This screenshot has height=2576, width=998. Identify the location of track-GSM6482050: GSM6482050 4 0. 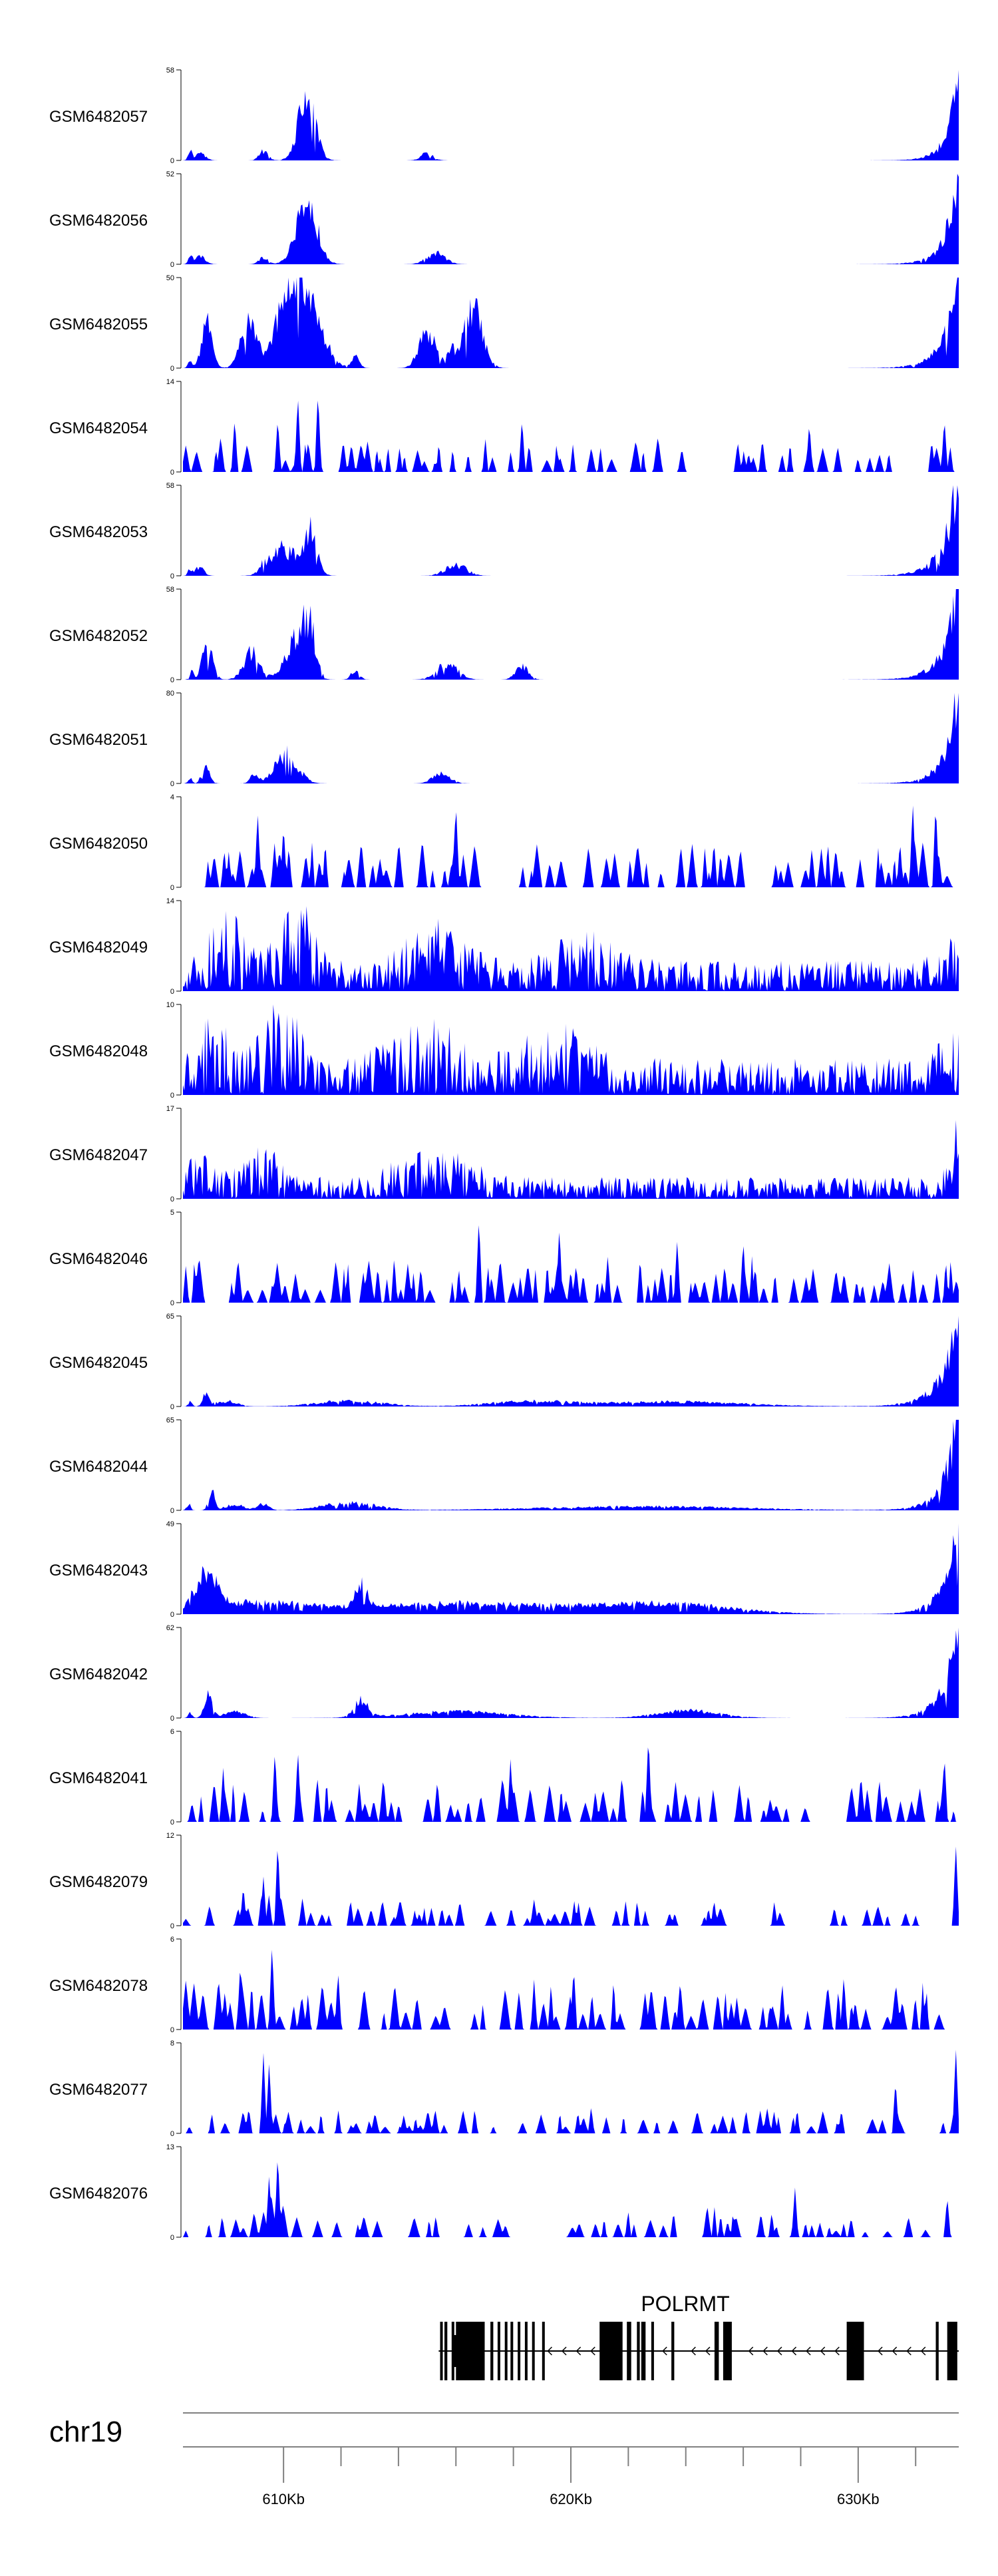
(504, 842).